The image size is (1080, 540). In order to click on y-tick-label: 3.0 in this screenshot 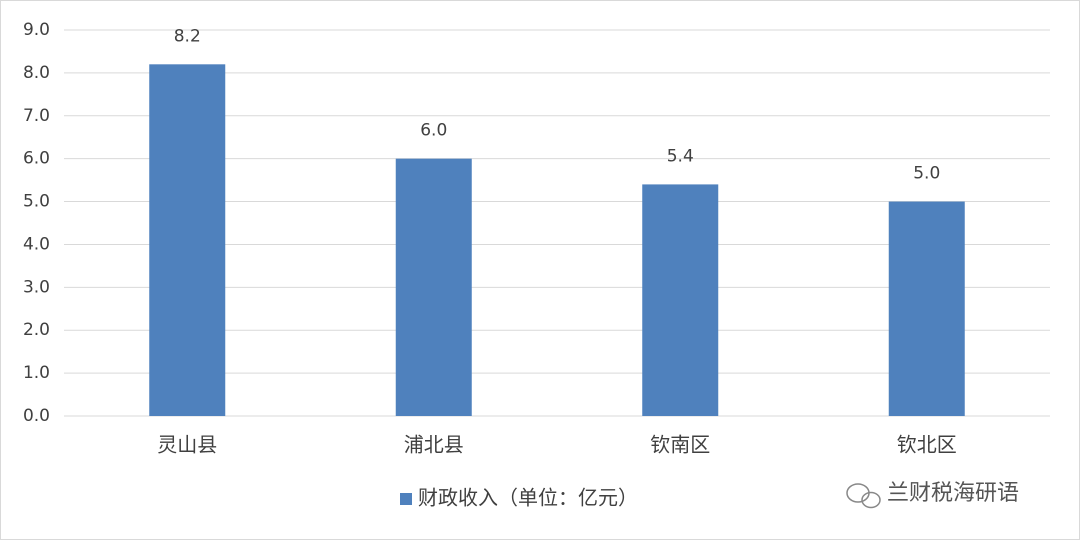, I will do `click(36, 287)`.